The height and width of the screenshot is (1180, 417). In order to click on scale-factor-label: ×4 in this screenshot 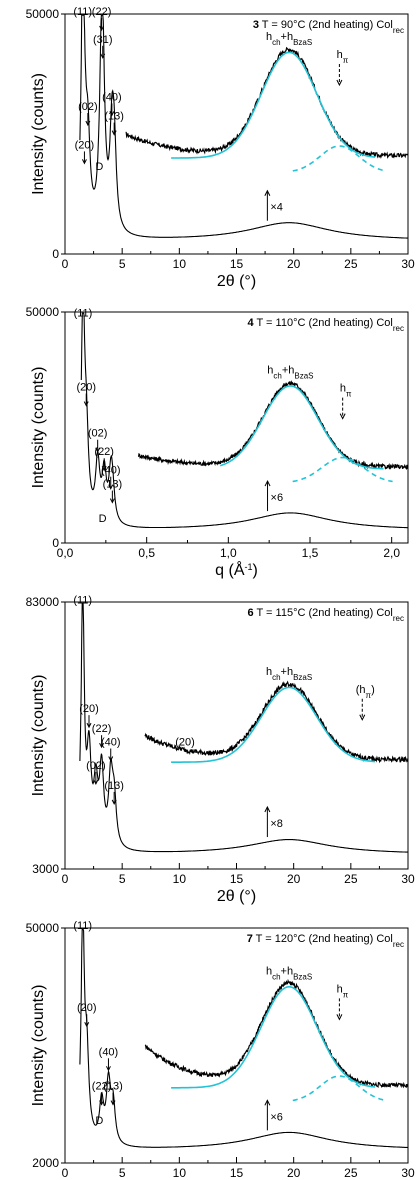, I will do `click(276, 208)`.